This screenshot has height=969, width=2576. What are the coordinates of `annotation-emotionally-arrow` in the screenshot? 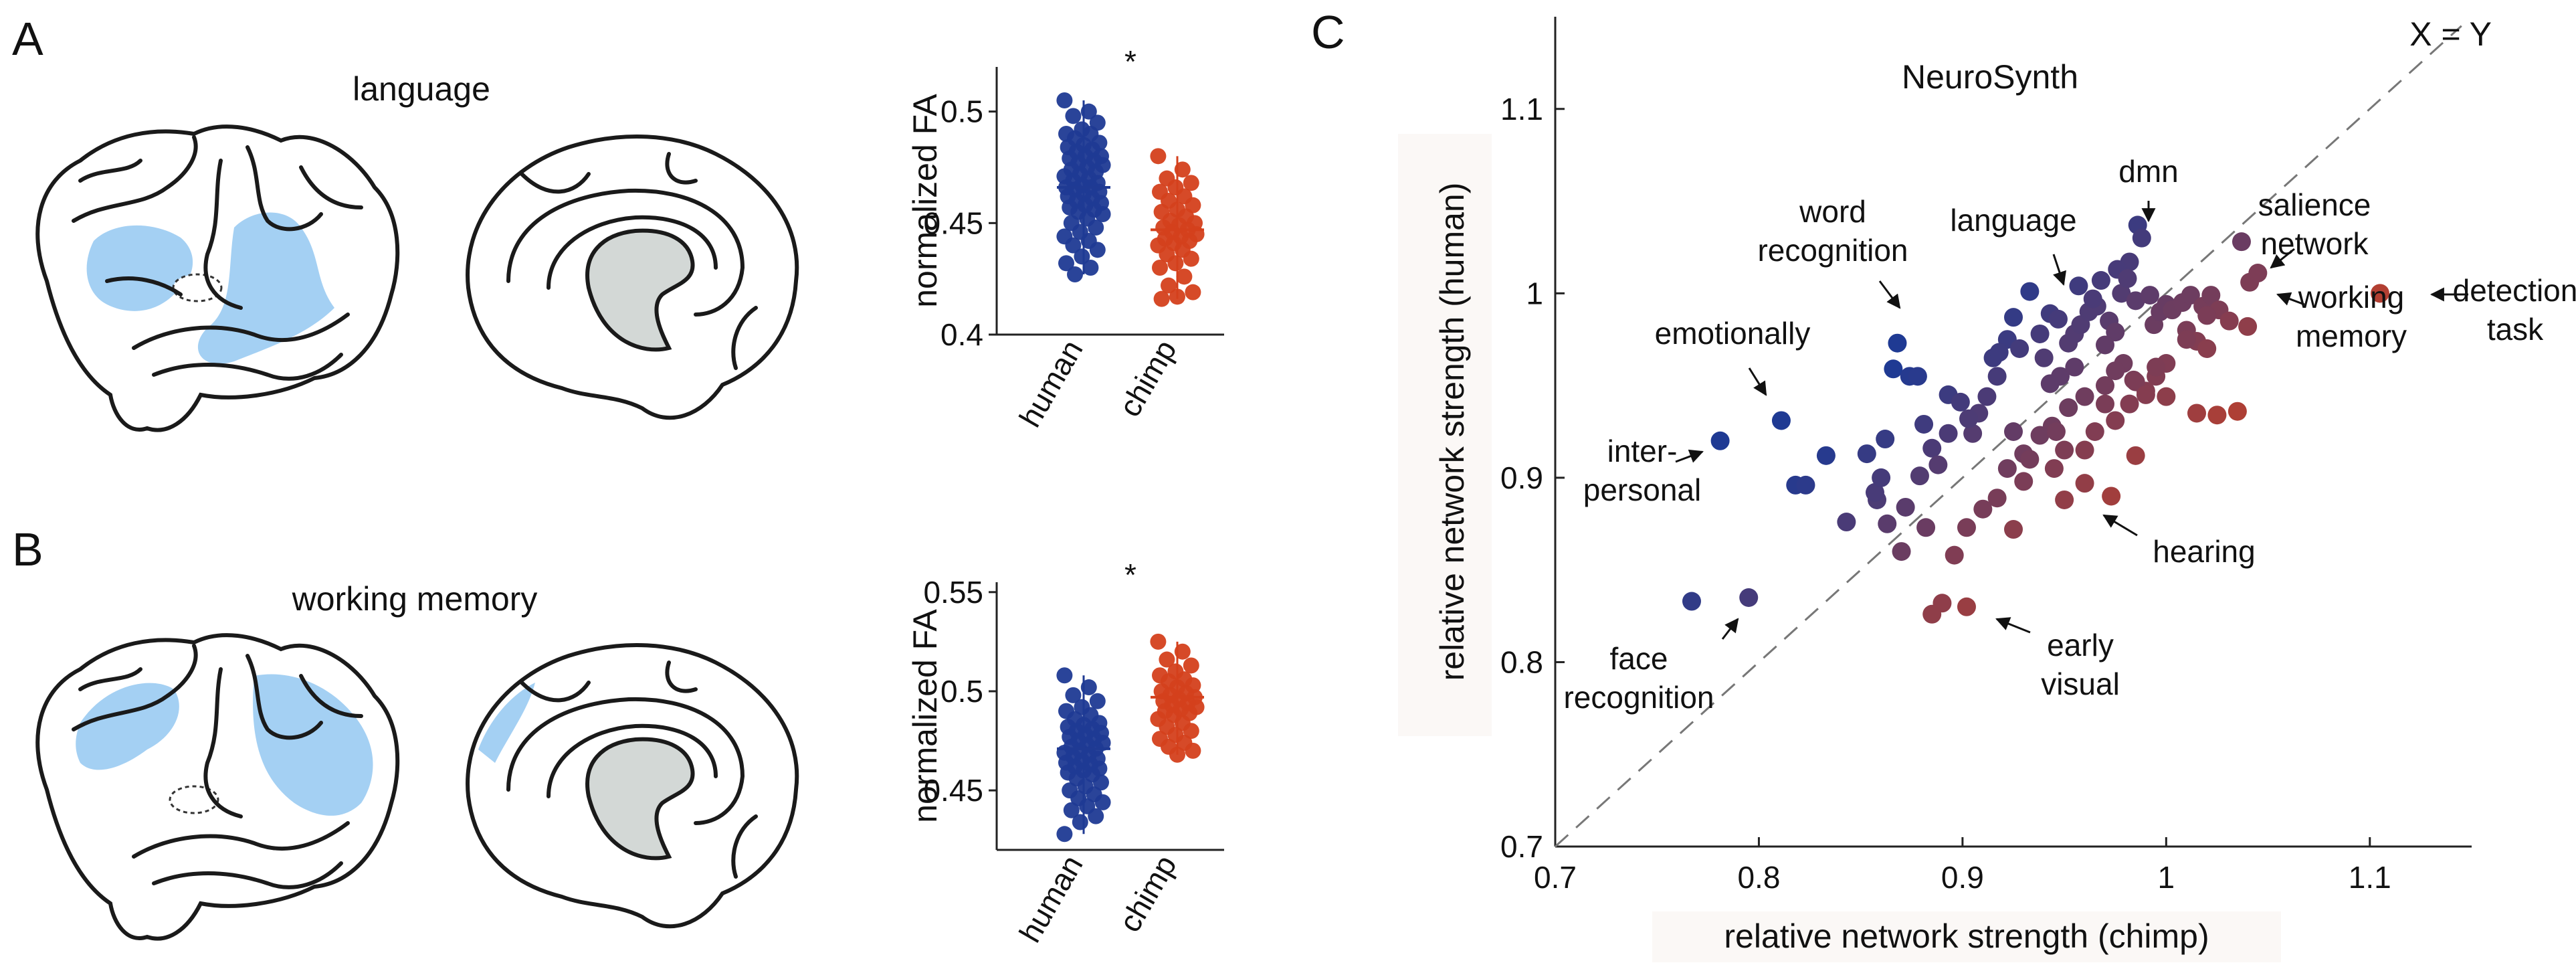 It's located at (1757, 381).